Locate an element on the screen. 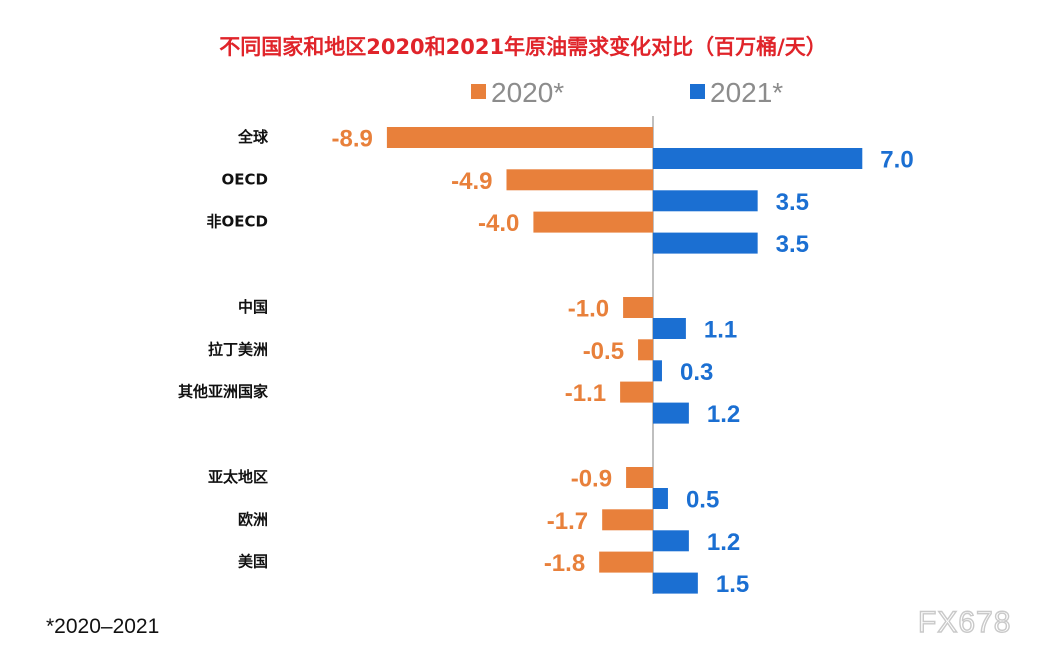 This screenshot has width=1046, height=655. legend: 2020* 2021* is located at coordinates (627, 92).